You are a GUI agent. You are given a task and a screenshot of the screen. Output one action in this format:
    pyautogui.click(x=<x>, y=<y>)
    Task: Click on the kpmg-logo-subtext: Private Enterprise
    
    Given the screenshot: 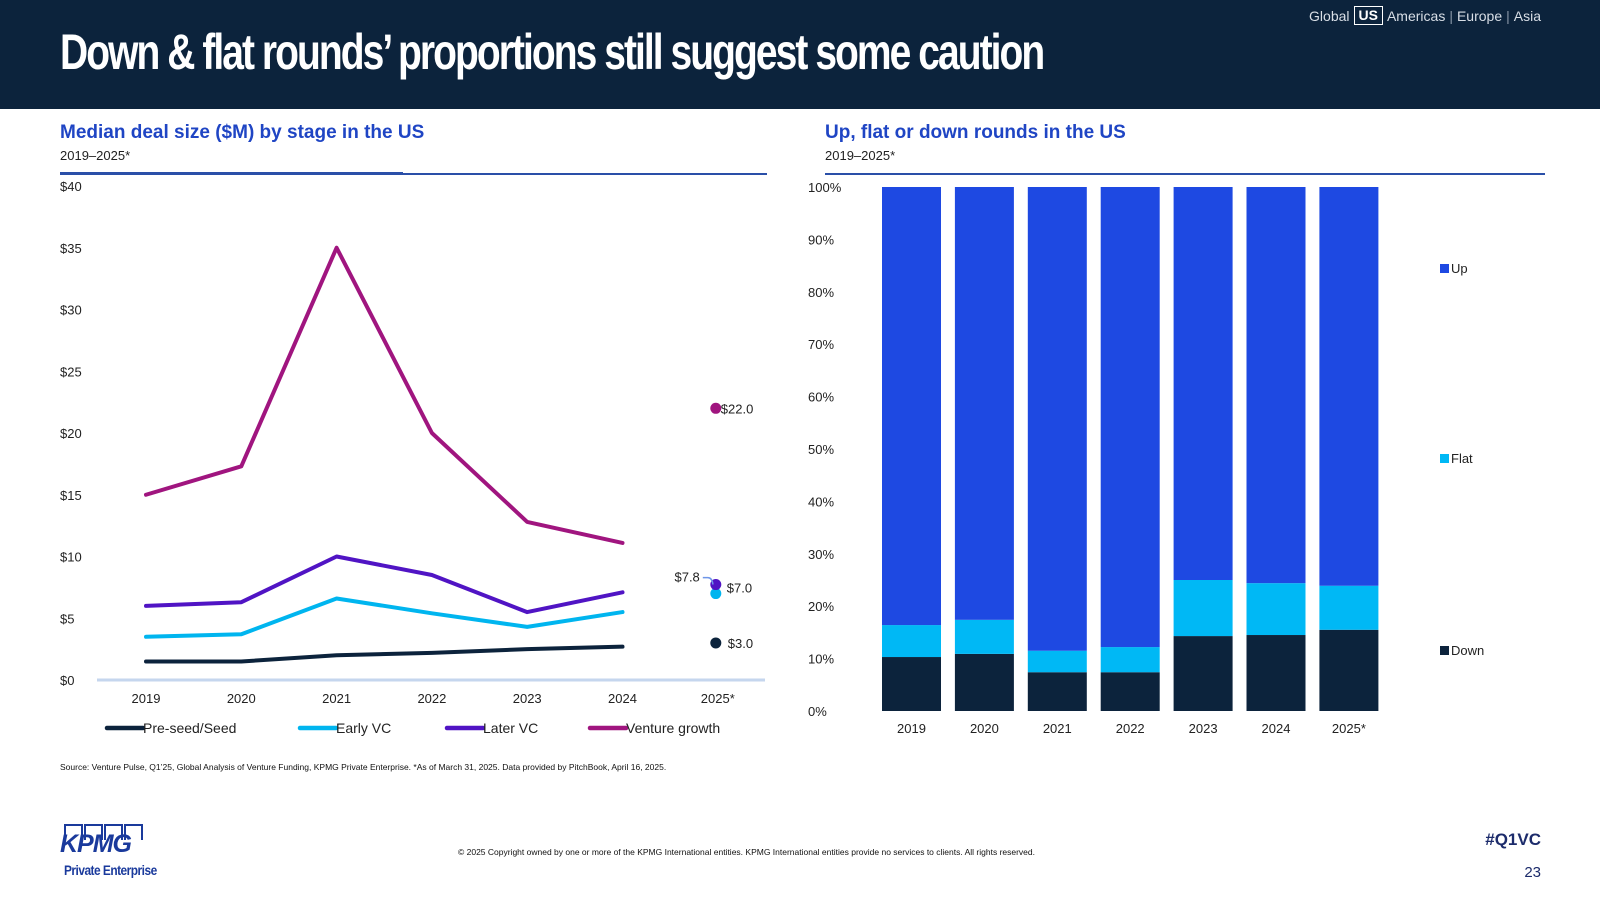 What is the action you would take?
    pyautogui.click(x=110, y=870)
    